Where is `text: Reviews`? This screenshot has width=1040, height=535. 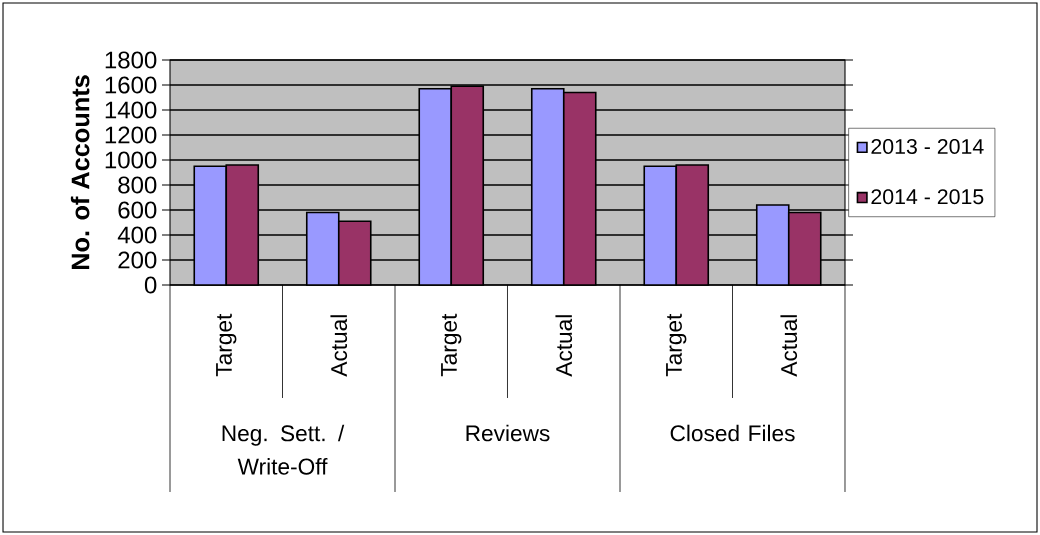 text: Reviews is located at coordinates (508, 433).